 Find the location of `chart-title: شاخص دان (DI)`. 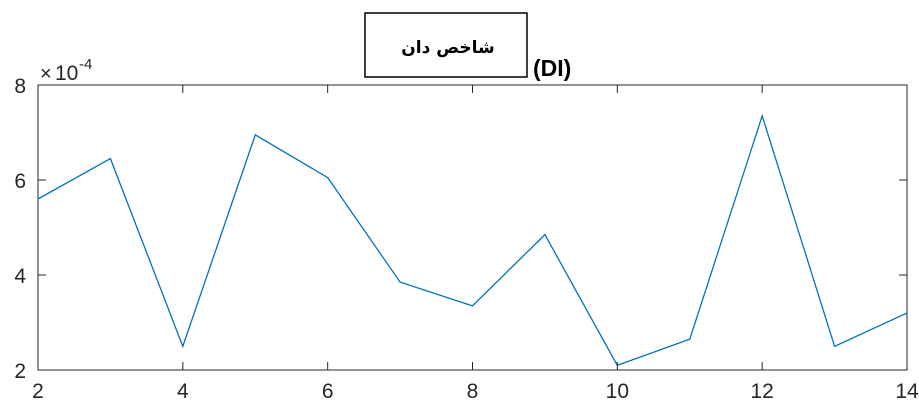

chart-title: شاخص دان (DI) is located at coordinates (467, 46).